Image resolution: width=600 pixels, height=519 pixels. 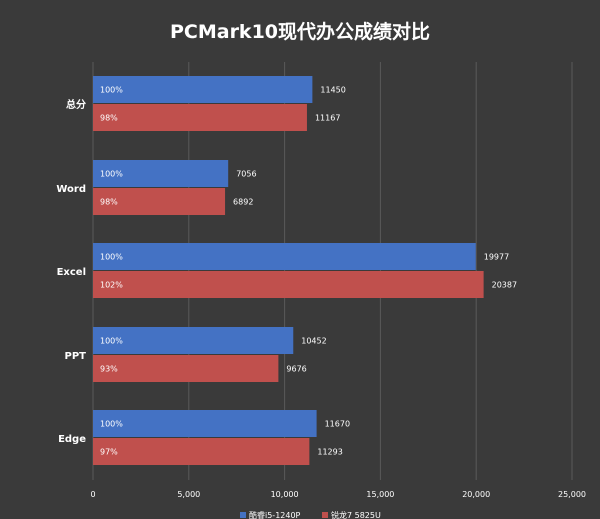 I want to click on x-axis: 0 5,000 10,000 15,000 20,000 25,000, so click(x=338, y=494).